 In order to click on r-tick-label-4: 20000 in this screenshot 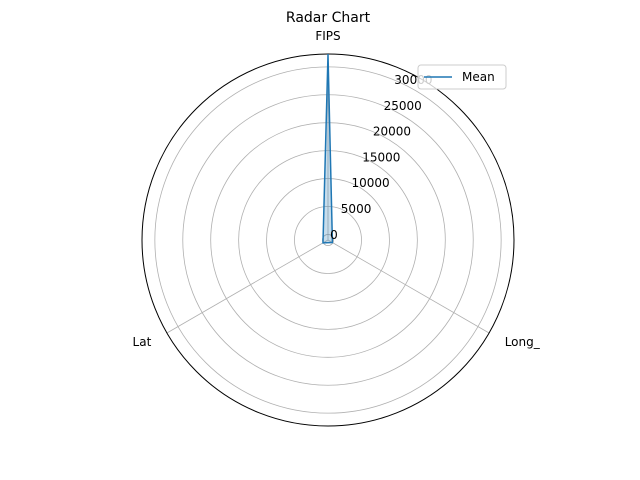, I will do `click(392, 132)`.